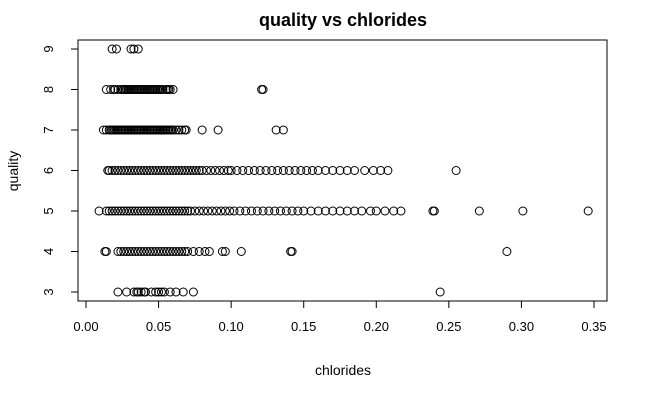  I want to click on y-tick-label: 8, so click(48, 89).